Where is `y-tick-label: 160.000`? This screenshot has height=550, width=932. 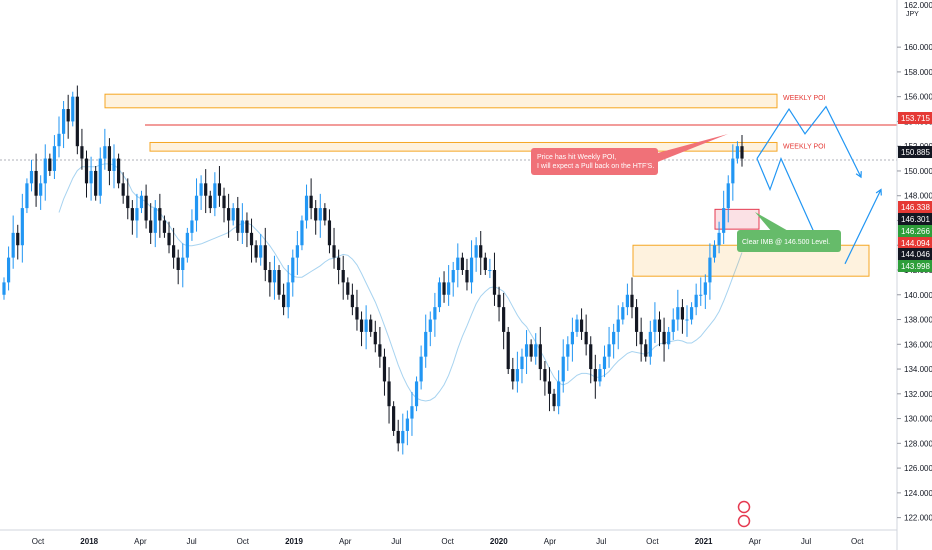
y-tick-label: 160.000 is located at coordinates (918, 47).